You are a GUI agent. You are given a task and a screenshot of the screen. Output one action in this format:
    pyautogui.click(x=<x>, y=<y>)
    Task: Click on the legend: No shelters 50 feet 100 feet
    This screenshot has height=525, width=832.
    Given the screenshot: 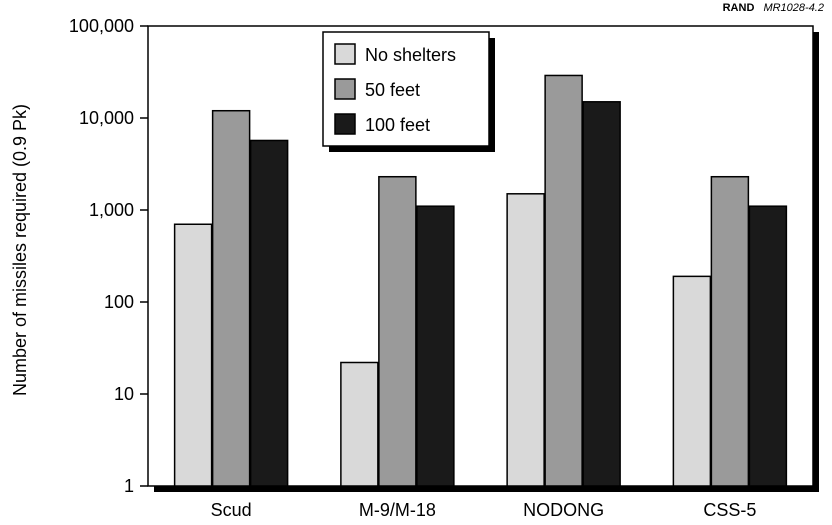 What is the action you would take?
    pyautogui.click(x=408, y=91)
    